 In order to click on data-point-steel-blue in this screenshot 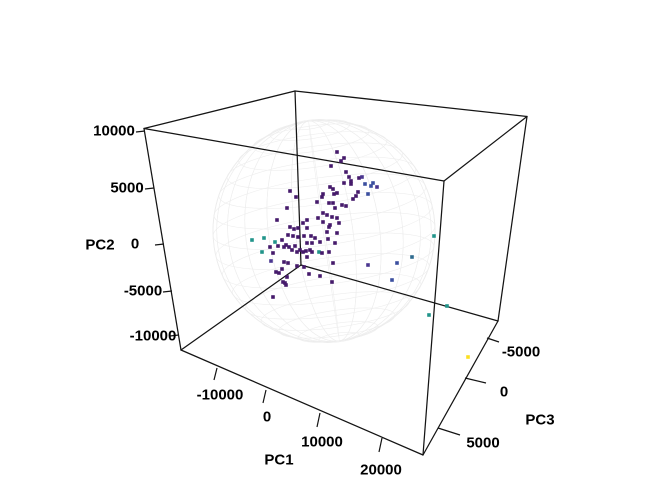, I will do `click(412, 257)`.